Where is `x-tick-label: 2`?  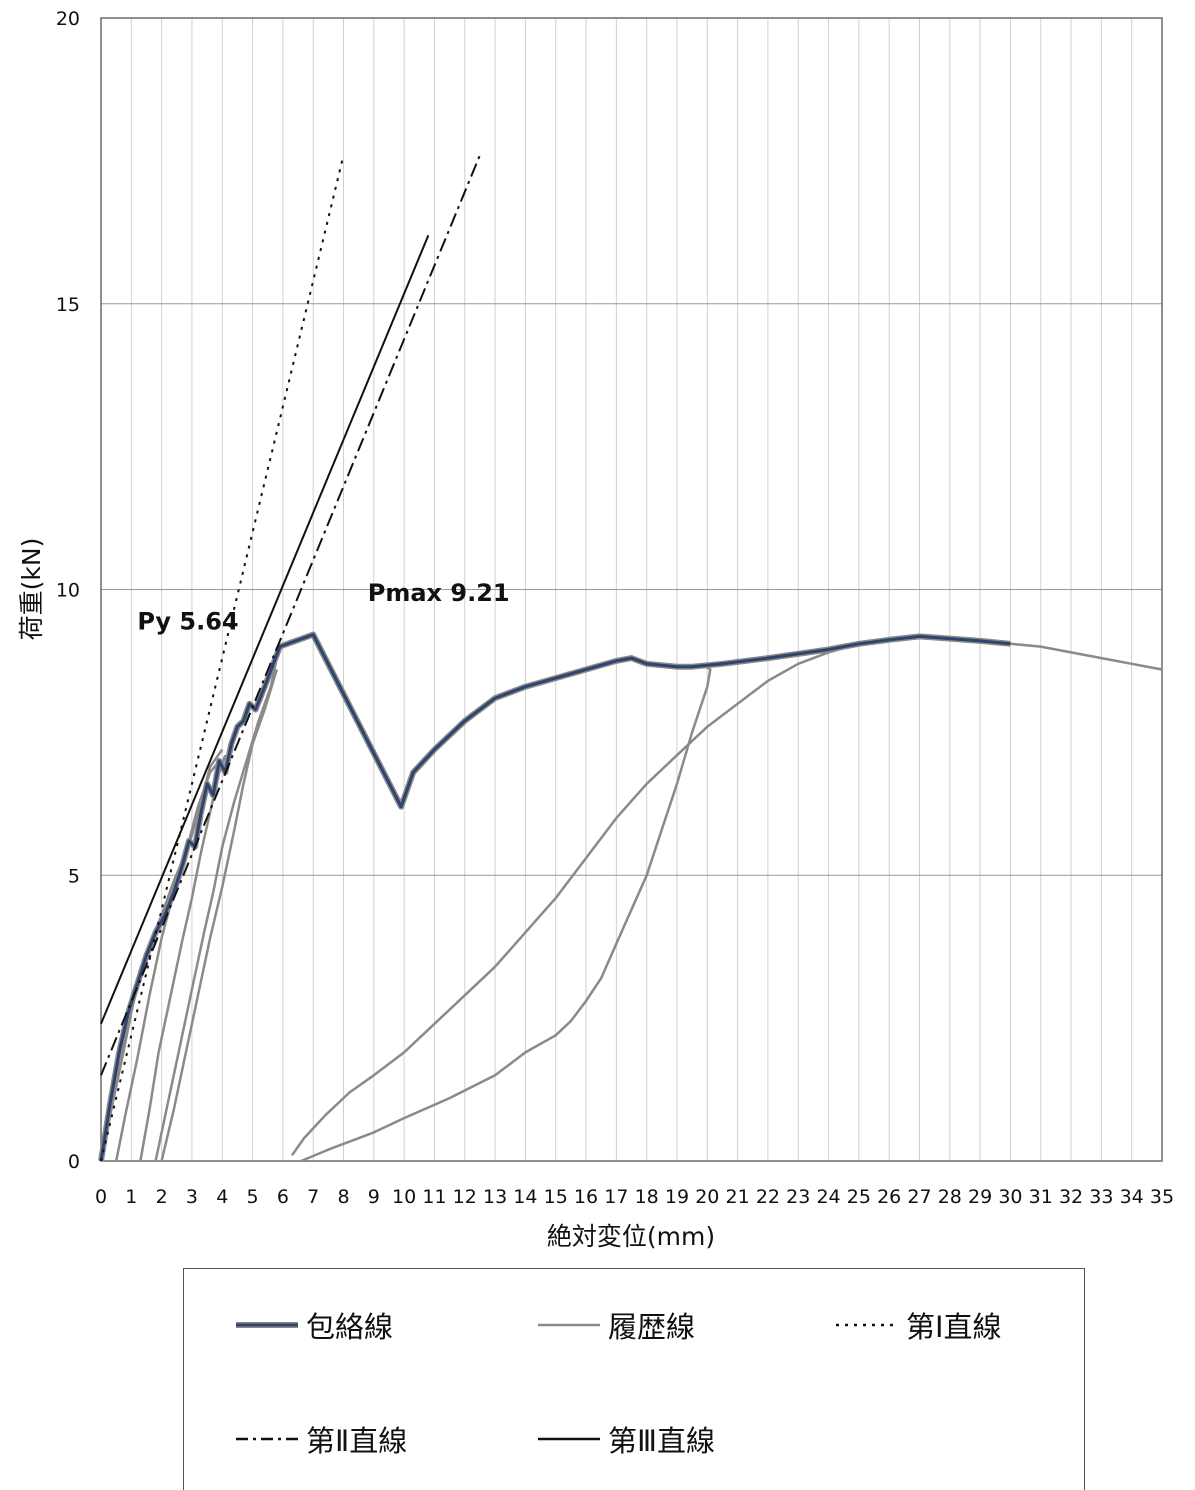
x-tick-label: 2 is located at coordinates (162, 1197).